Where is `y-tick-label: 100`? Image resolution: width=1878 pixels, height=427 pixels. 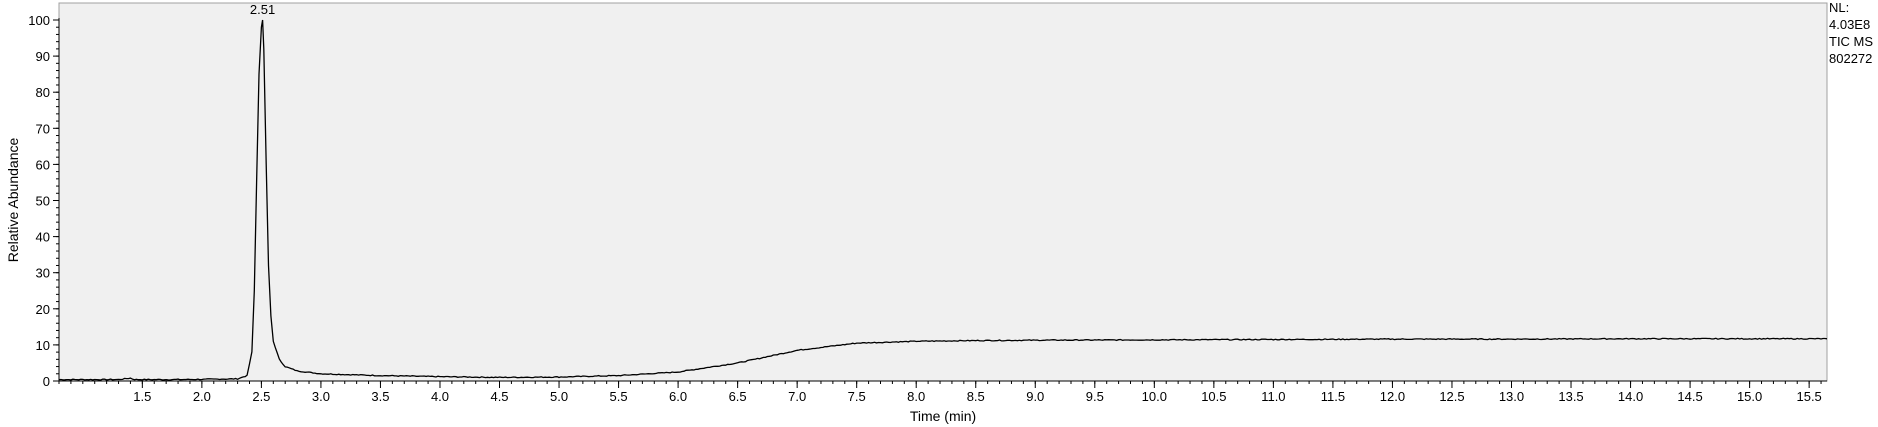
y-tick-label: 100 is located at coordinates (39, 20).